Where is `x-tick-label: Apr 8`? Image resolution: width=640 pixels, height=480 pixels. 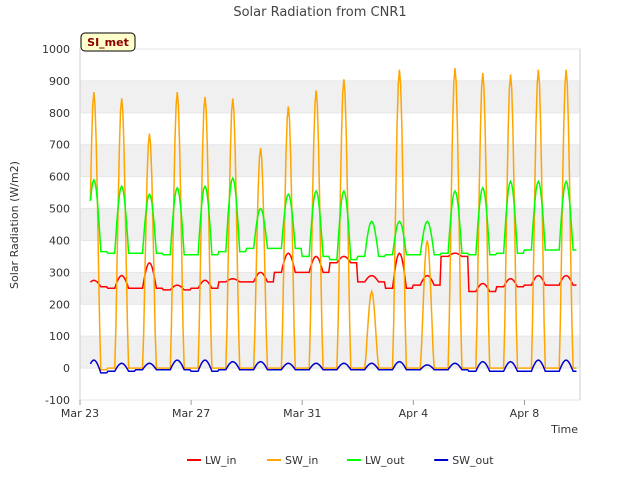
x-tick-label: Apr 8 is located at coordinates (525, 413).